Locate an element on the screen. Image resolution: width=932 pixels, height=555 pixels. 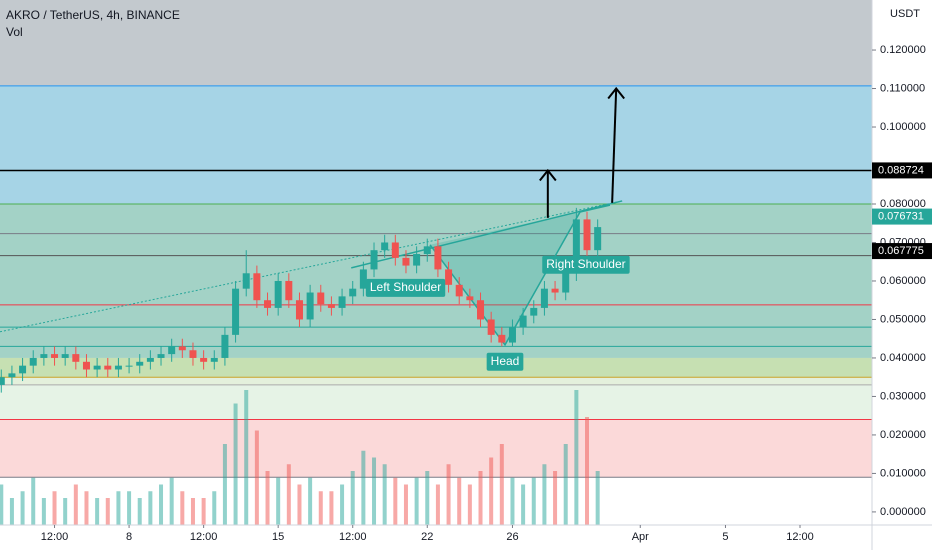
x-tick-label: 26 is located at coordinates (512, 537).